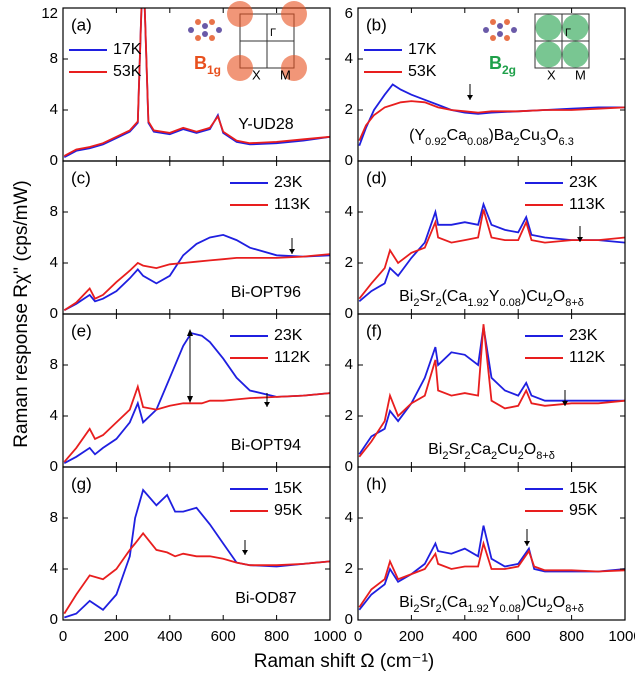 This screenshot has width=635, height=677. Describe the element at coordinates (518, 636) in the screenshot. I see `x-tick-label: 600` at that location.